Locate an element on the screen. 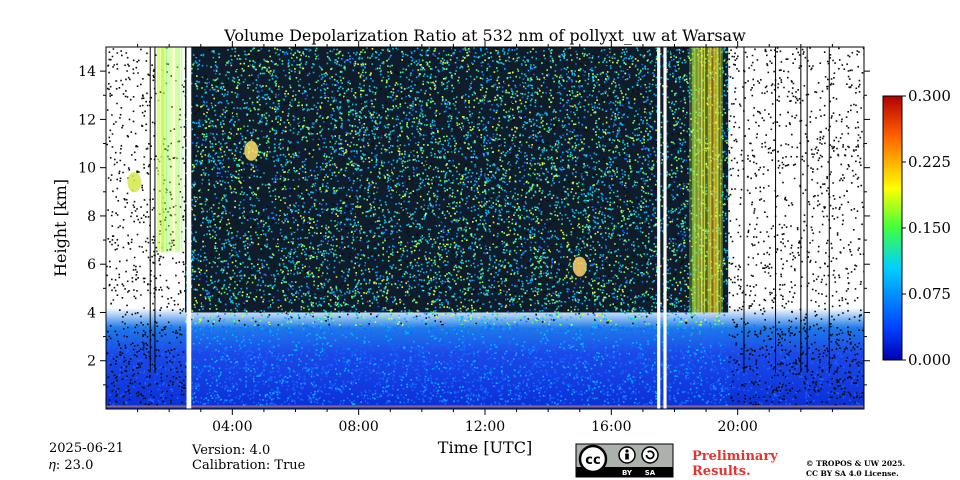 This screenshot has width=960, height=480. sa-icon is located at coordinates (650, 455).